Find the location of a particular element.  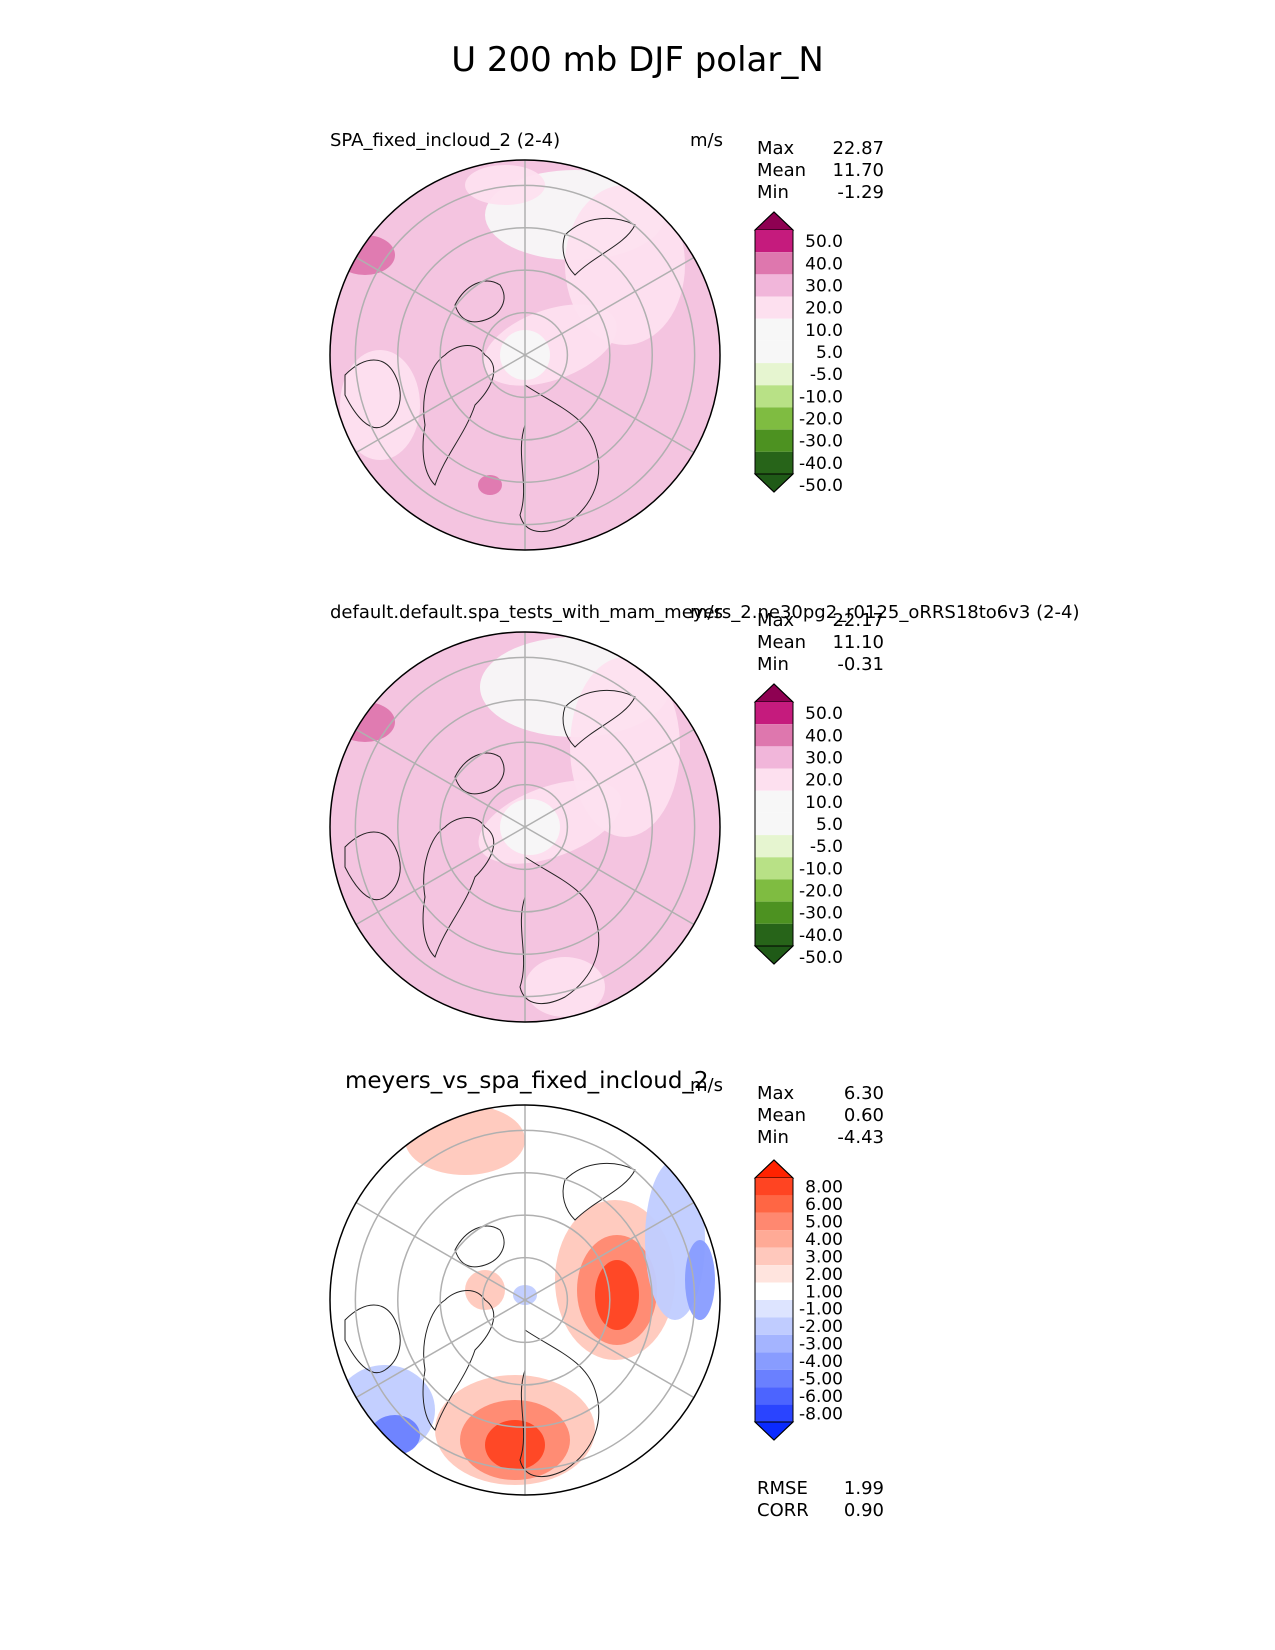

colorbar-tick-label: -1.00 is located at coordinates (821, 1310).